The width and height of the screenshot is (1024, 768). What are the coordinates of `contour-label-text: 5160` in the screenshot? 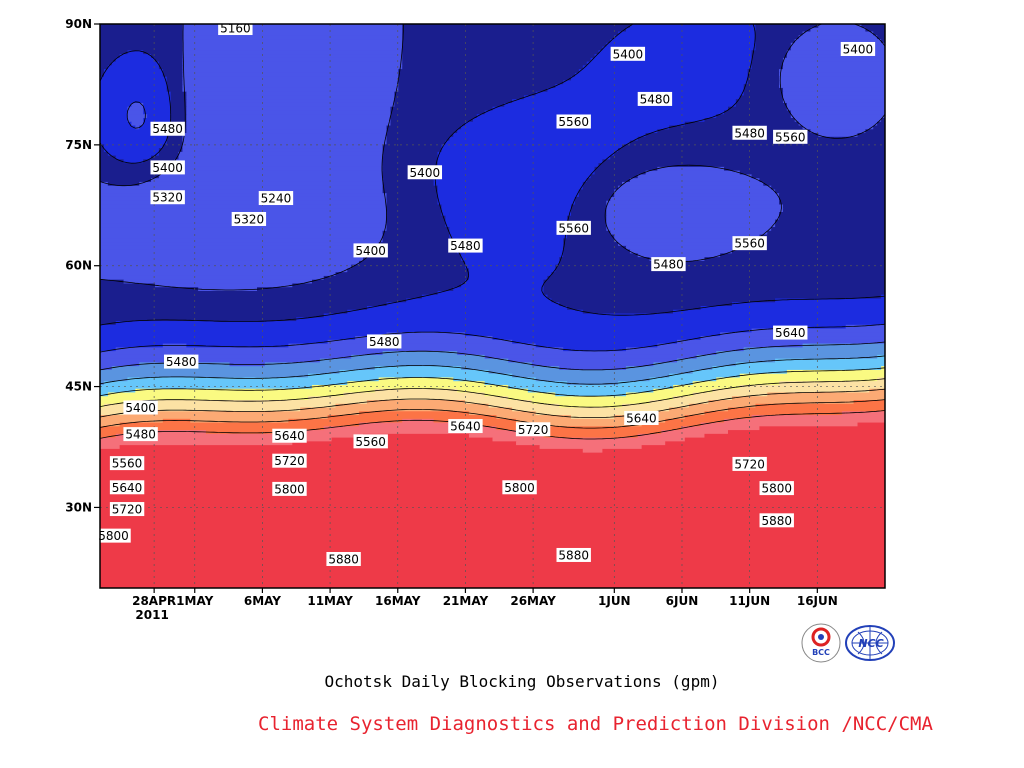 It's located at (235, 29).